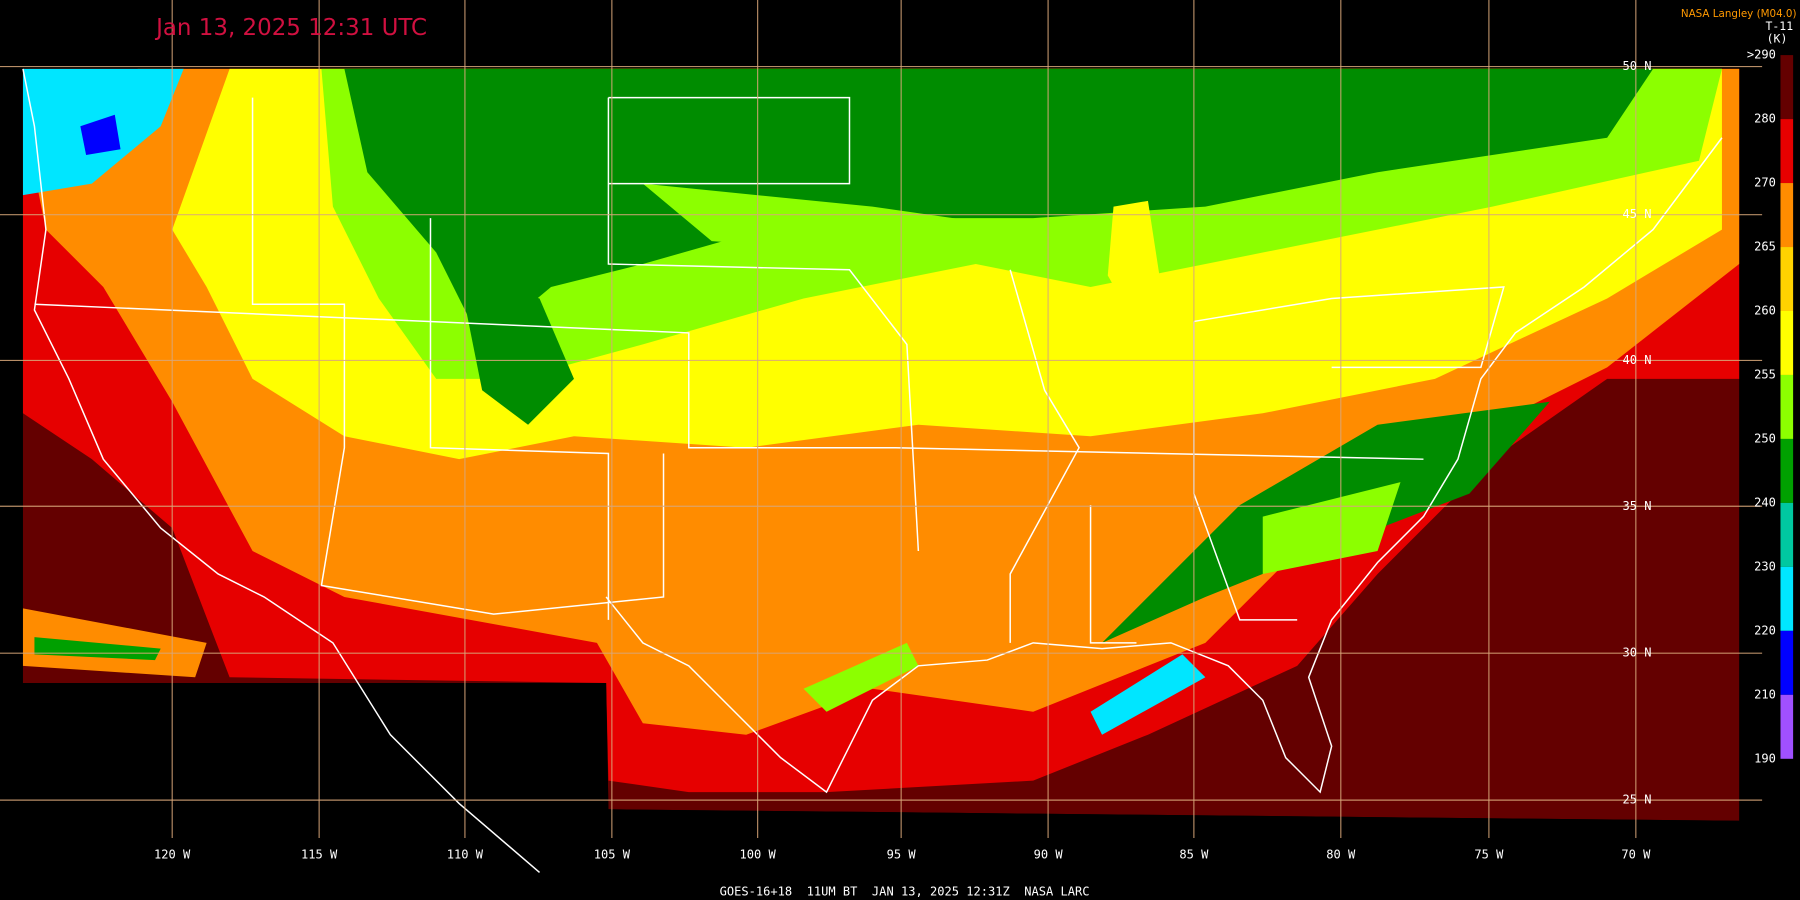  Describe the element at coordinates (612, 855) in the screenshot. I see `longitude-label: 105 W` at that location.